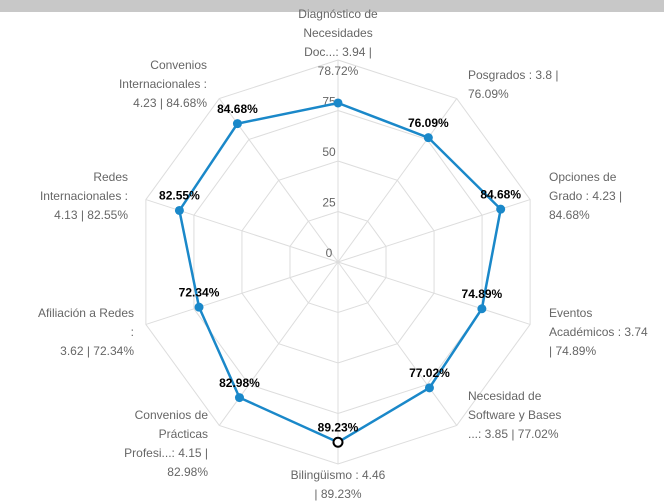  Describe the element at coordinates (86, 313) in the screenshot. I see `axis-label: Afiliación a Redes` at that location.